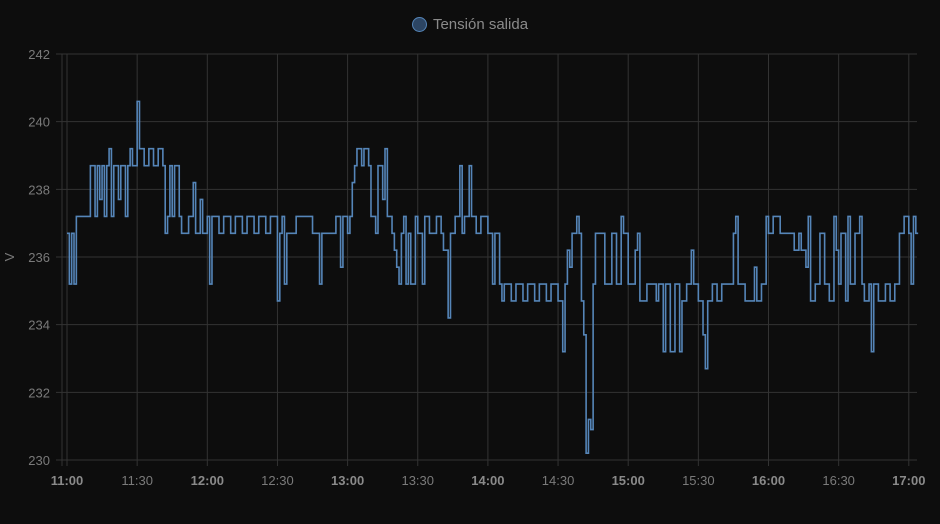 The image size is (940, 524). What do you see at coordinates (768, 480) in the screenshot?
I see `x-tick-label: 16:00` at bounding box center [768, 480].